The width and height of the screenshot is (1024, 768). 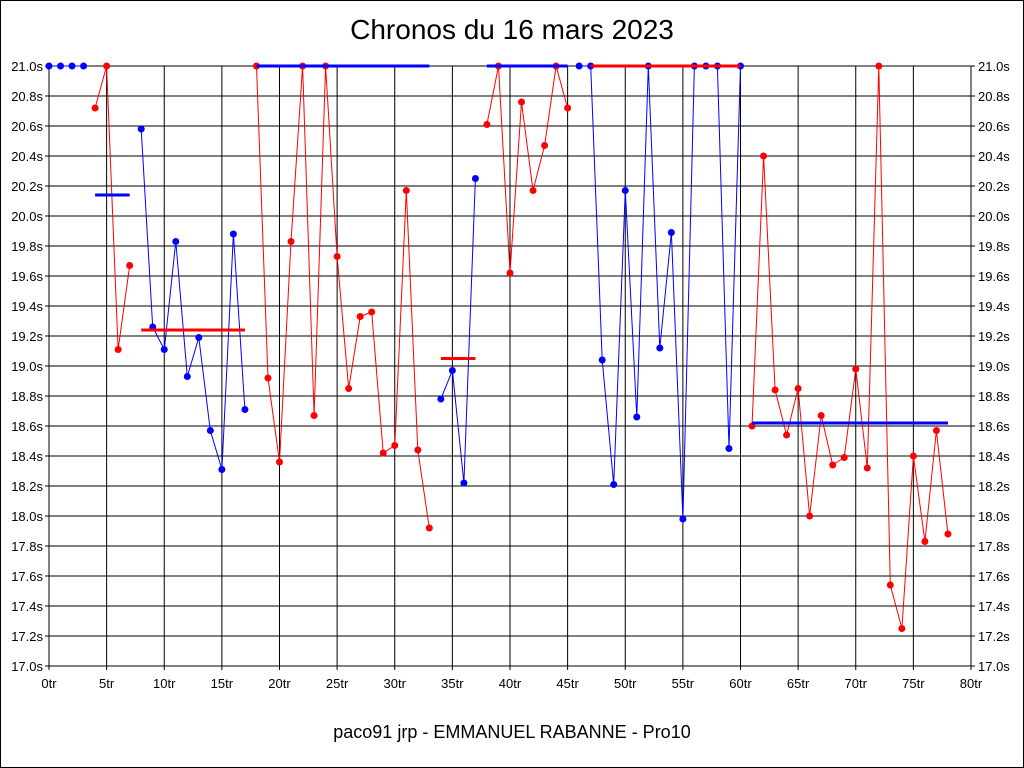 I want to click on y-tick-label-left: 21.0s, so click(x=27, y=66).